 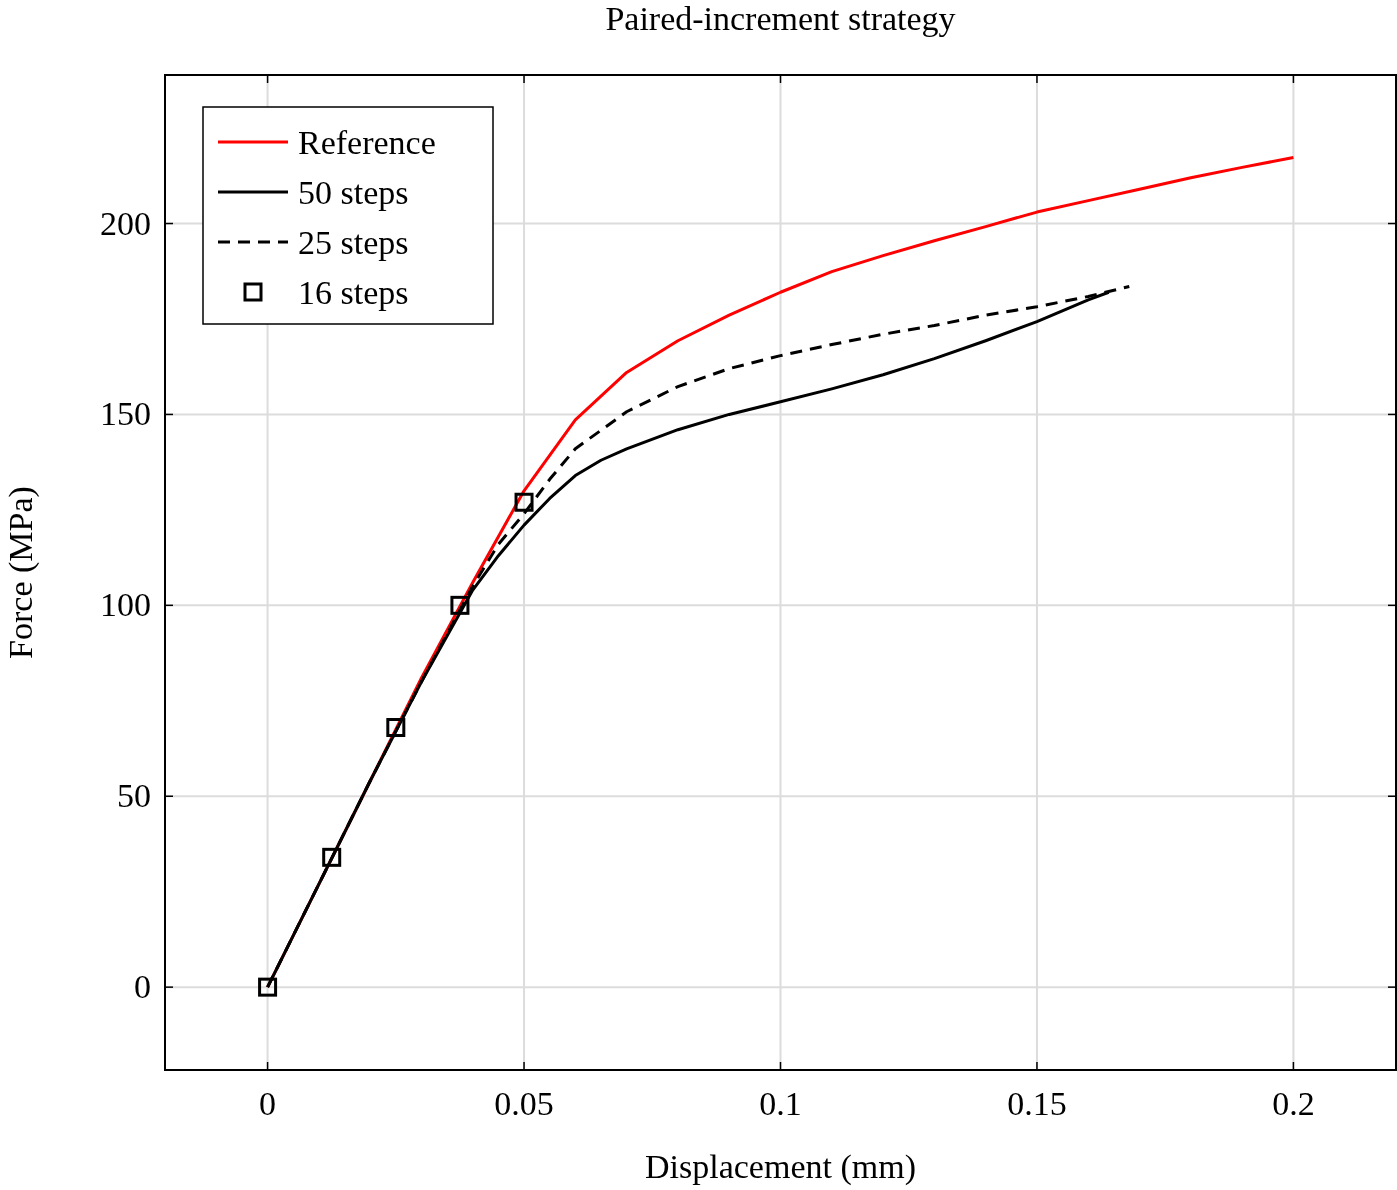 What do you see at coordinates (367, 142) in the screenshot?
I see `legend-label: Reference` at bounding box center [367, 142].